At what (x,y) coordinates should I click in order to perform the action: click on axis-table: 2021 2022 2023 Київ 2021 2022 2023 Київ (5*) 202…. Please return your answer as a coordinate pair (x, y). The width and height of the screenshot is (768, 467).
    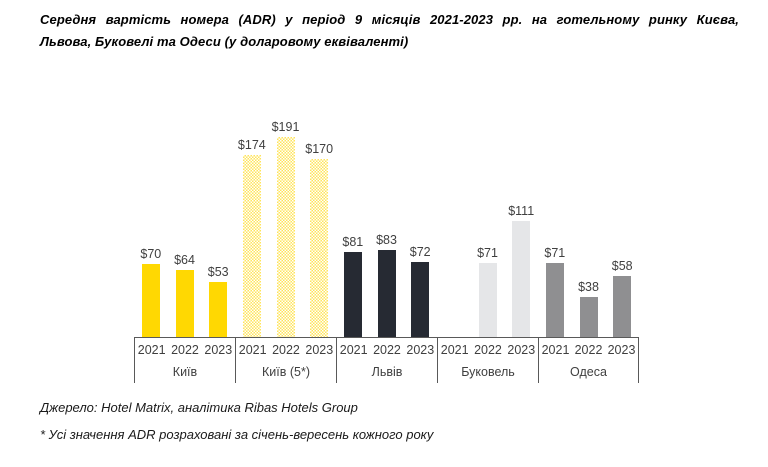
    Looking at the image, I should click on (386, 360).